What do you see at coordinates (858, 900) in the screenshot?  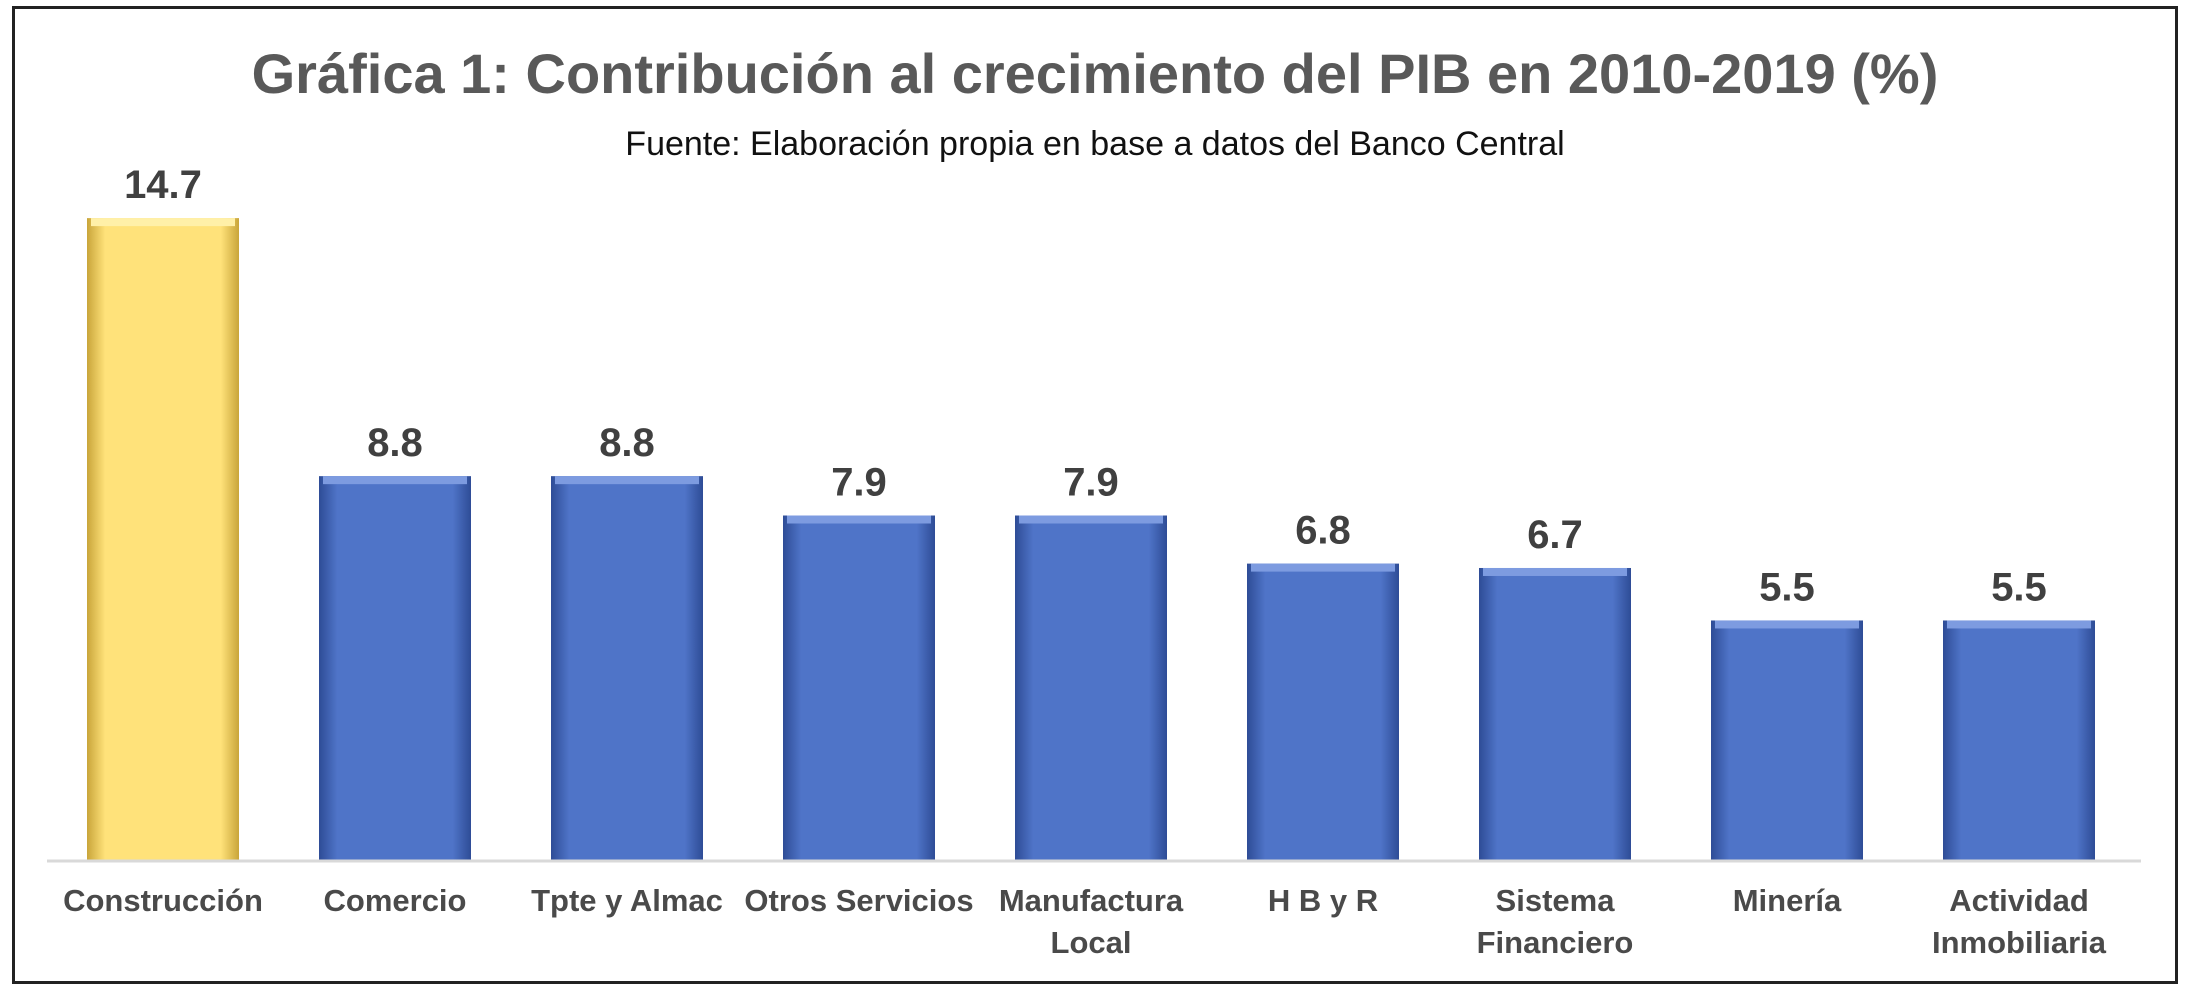 I see `category-label-4: Otros Servicios` at bounding box center [858, 900].